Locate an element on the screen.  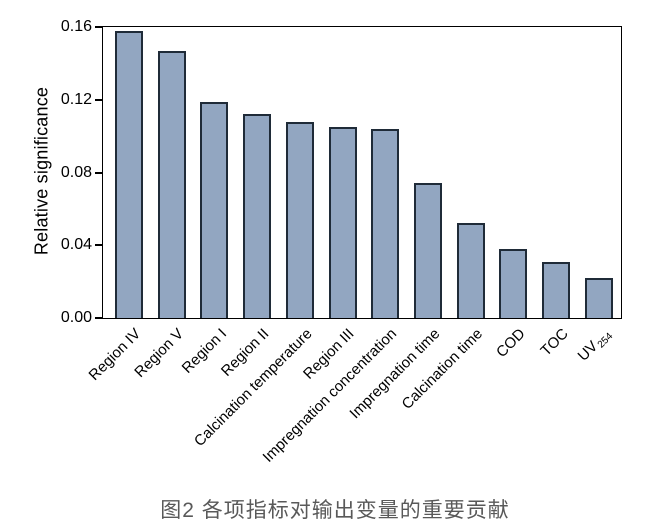
y-tick-label: 0.00 is located at coordinates (76, 317).